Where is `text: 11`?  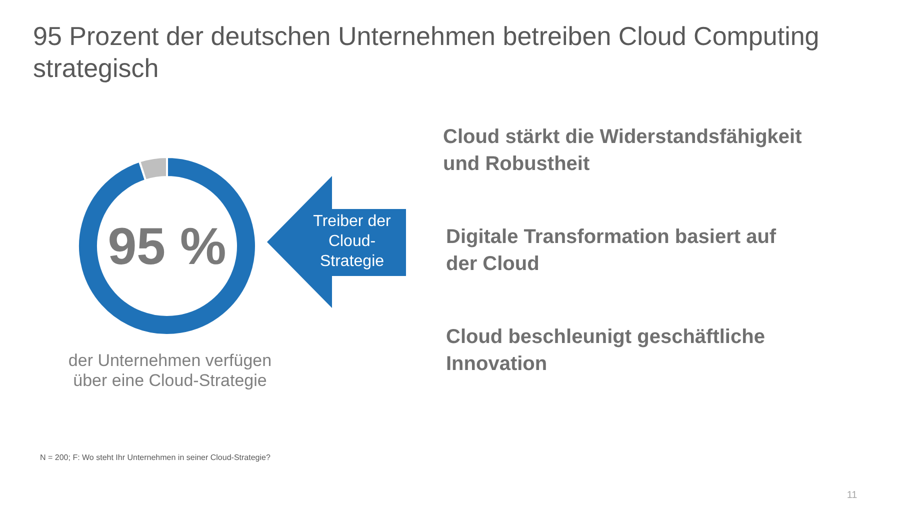 text: 11 is located at coordinates (852, 495).